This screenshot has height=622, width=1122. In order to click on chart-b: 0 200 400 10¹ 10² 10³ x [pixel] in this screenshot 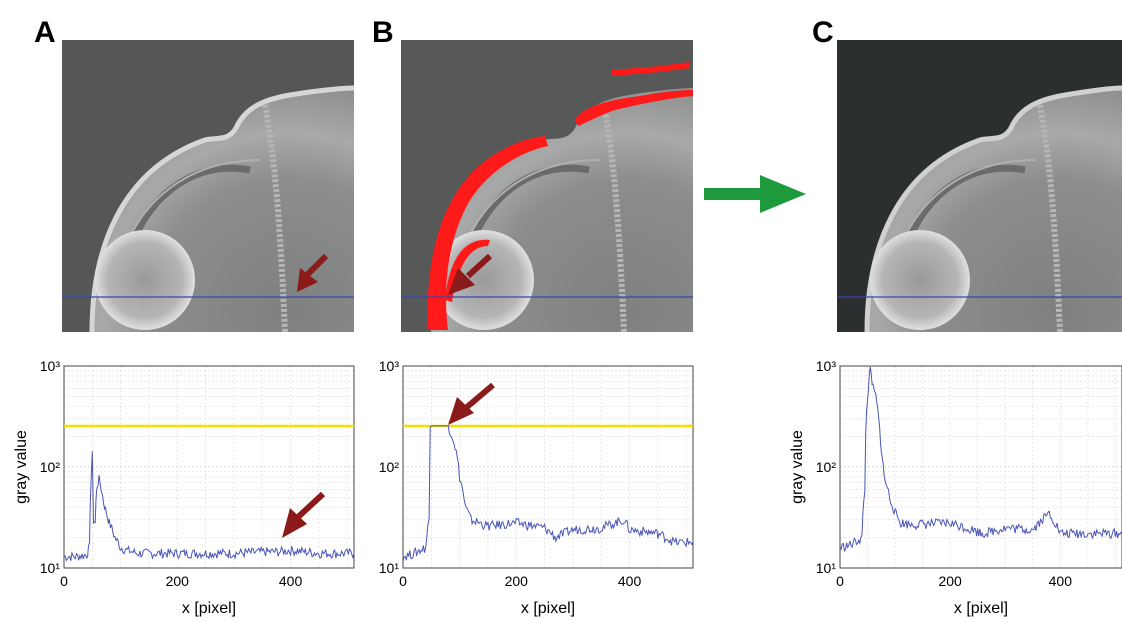, I will do `click(536, 487)`.